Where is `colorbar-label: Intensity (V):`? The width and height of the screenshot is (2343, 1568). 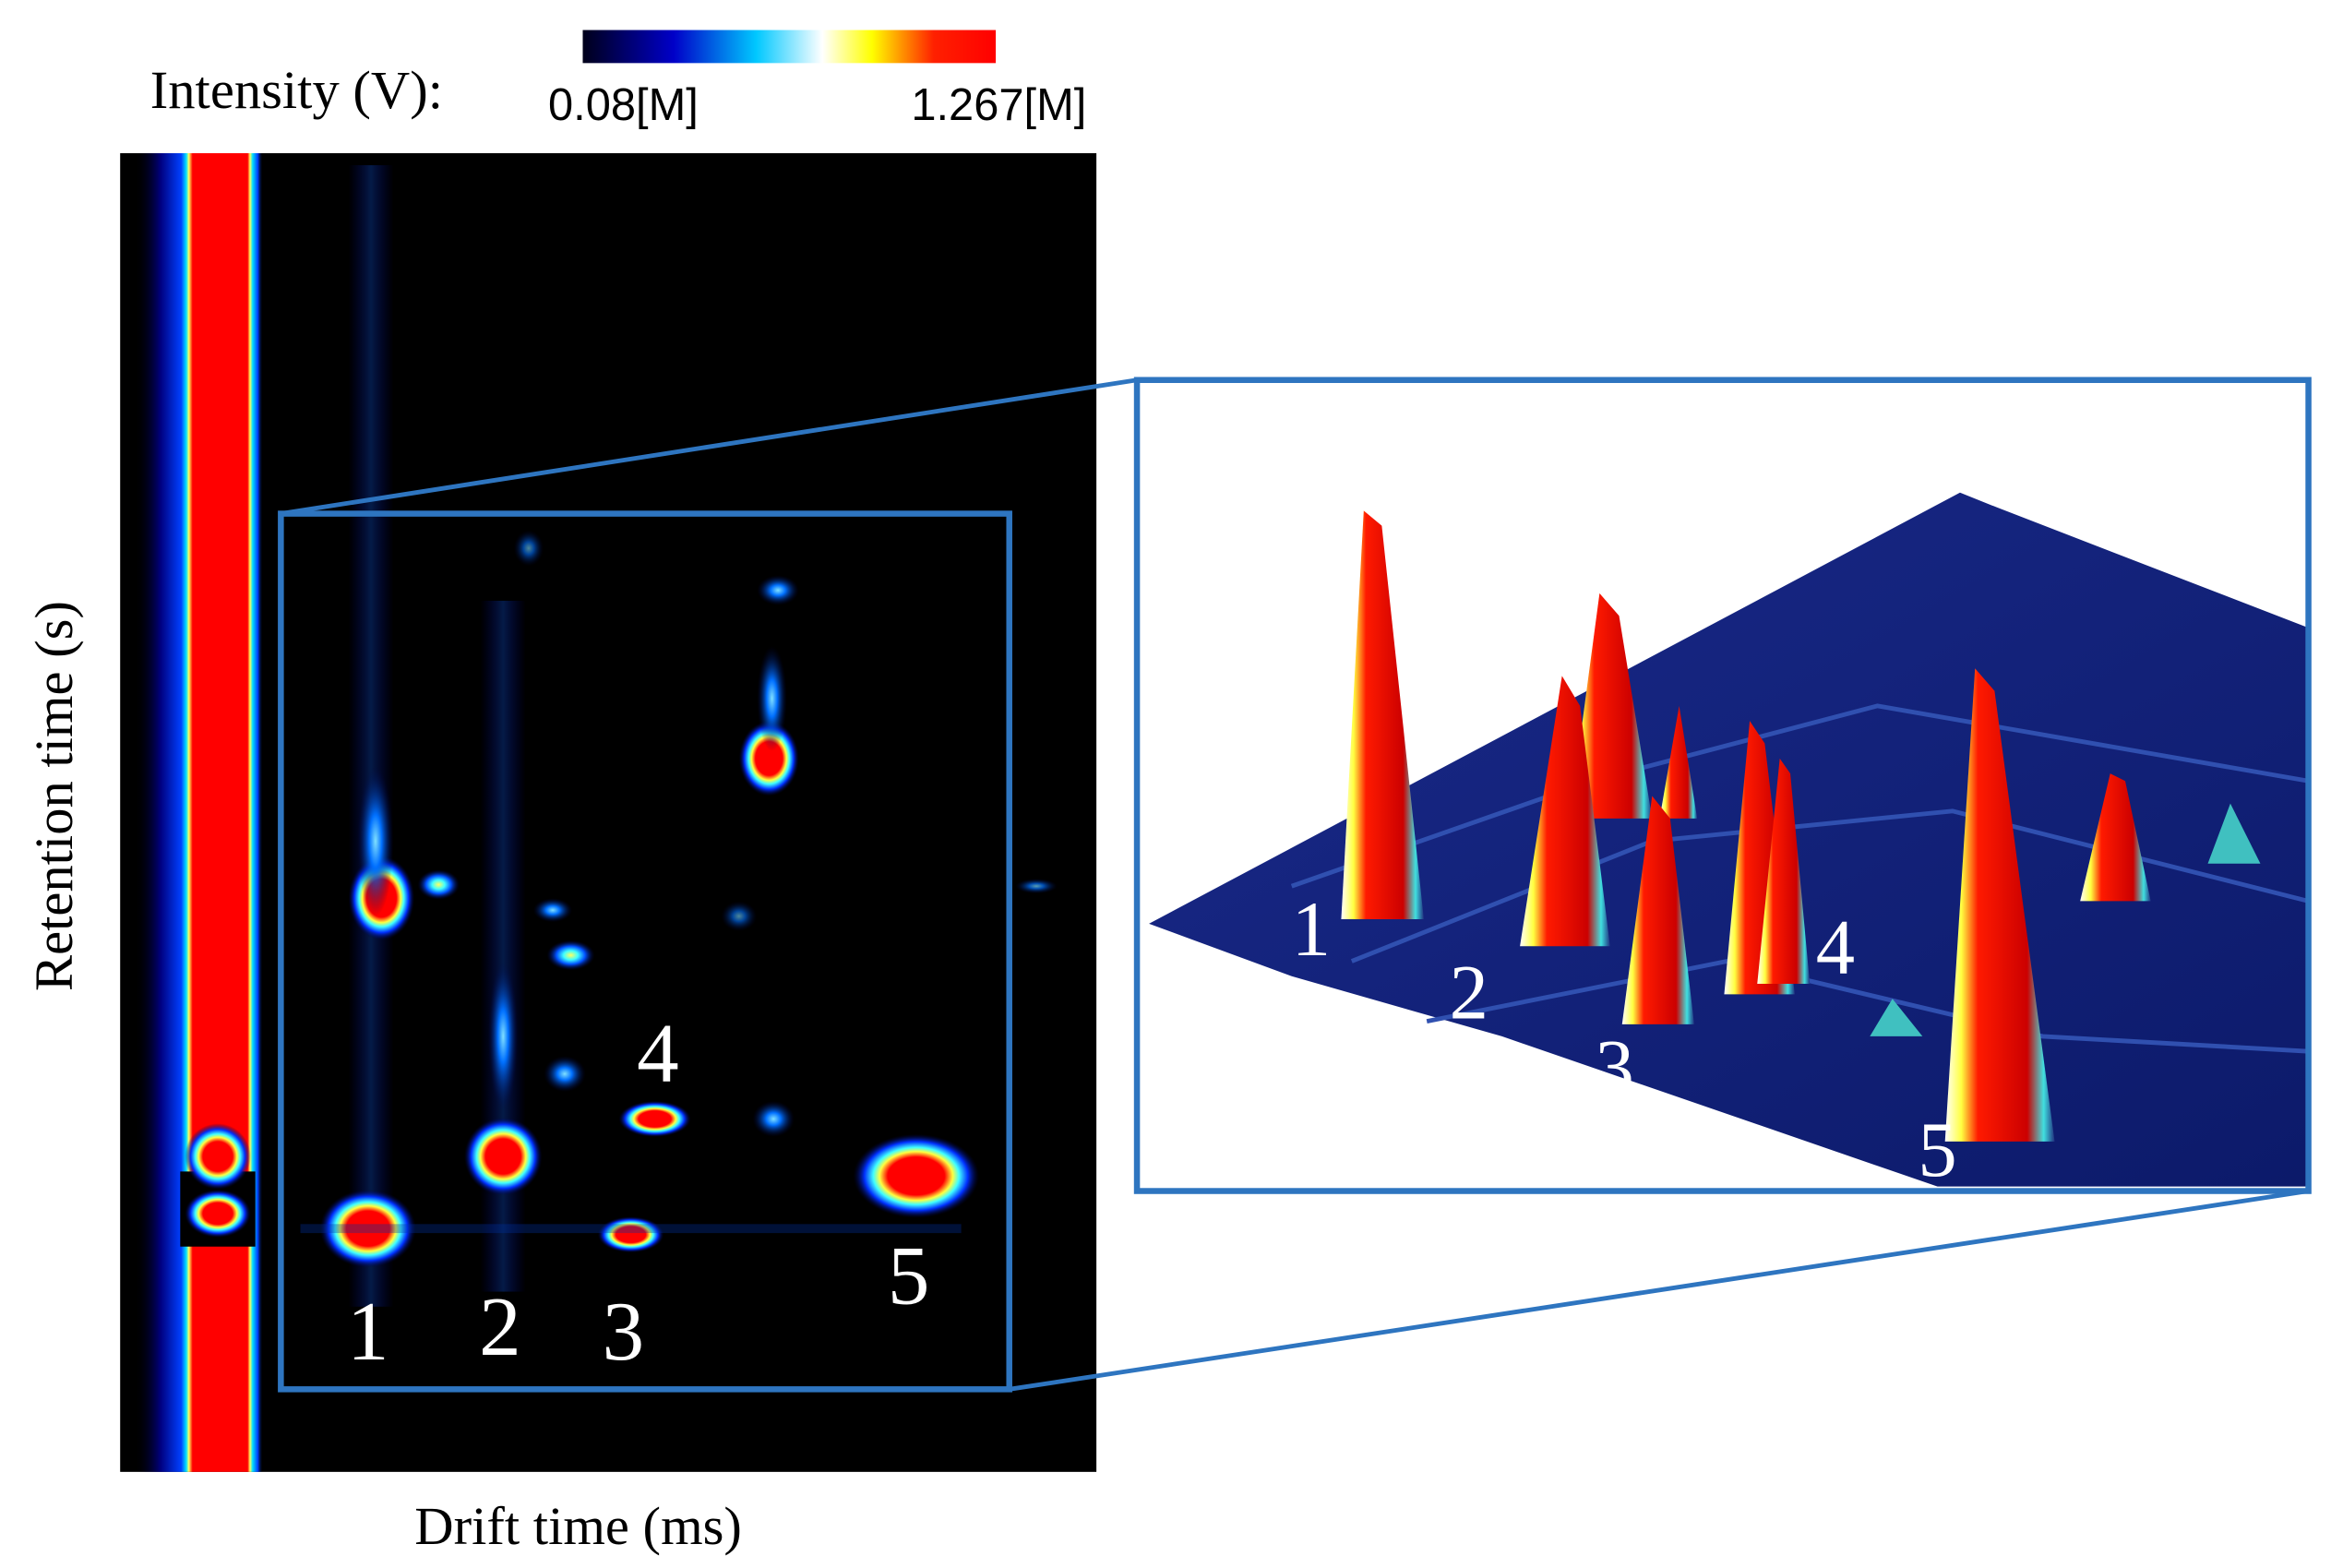 colorbar-label: Intensity (V): is located at coordinates (297, 90).